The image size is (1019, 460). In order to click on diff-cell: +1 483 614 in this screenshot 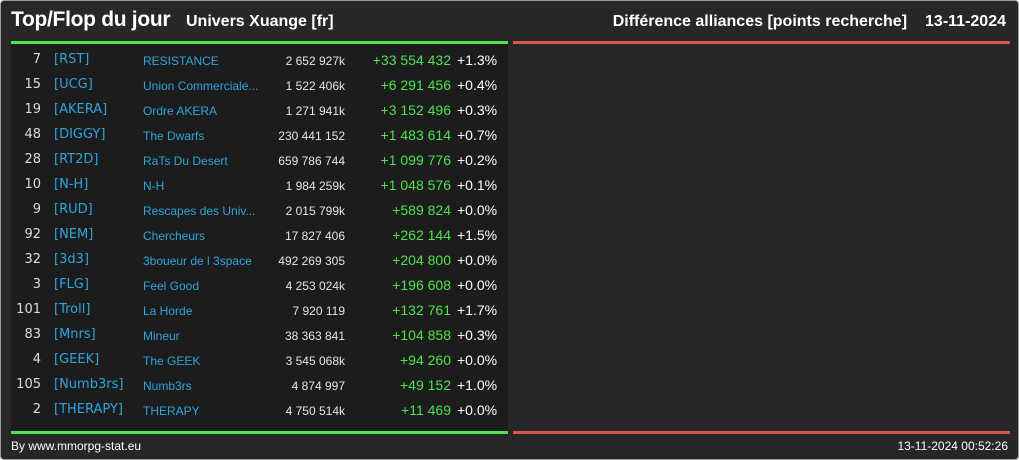, I will do `click(415, 135)`.